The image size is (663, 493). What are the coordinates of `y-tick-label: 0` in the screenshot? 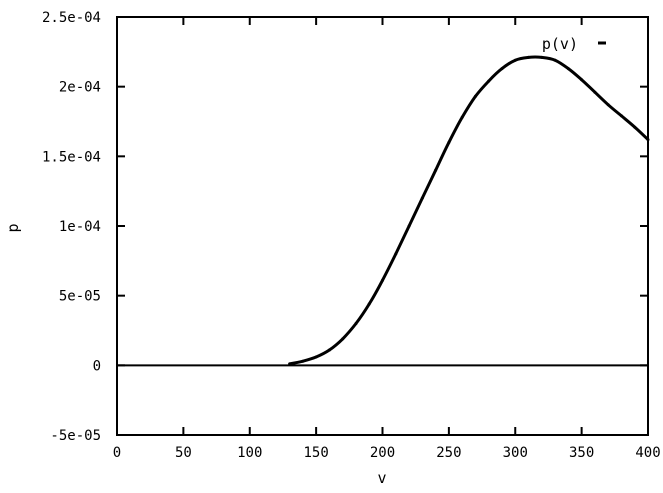 It's located at (97, 366).